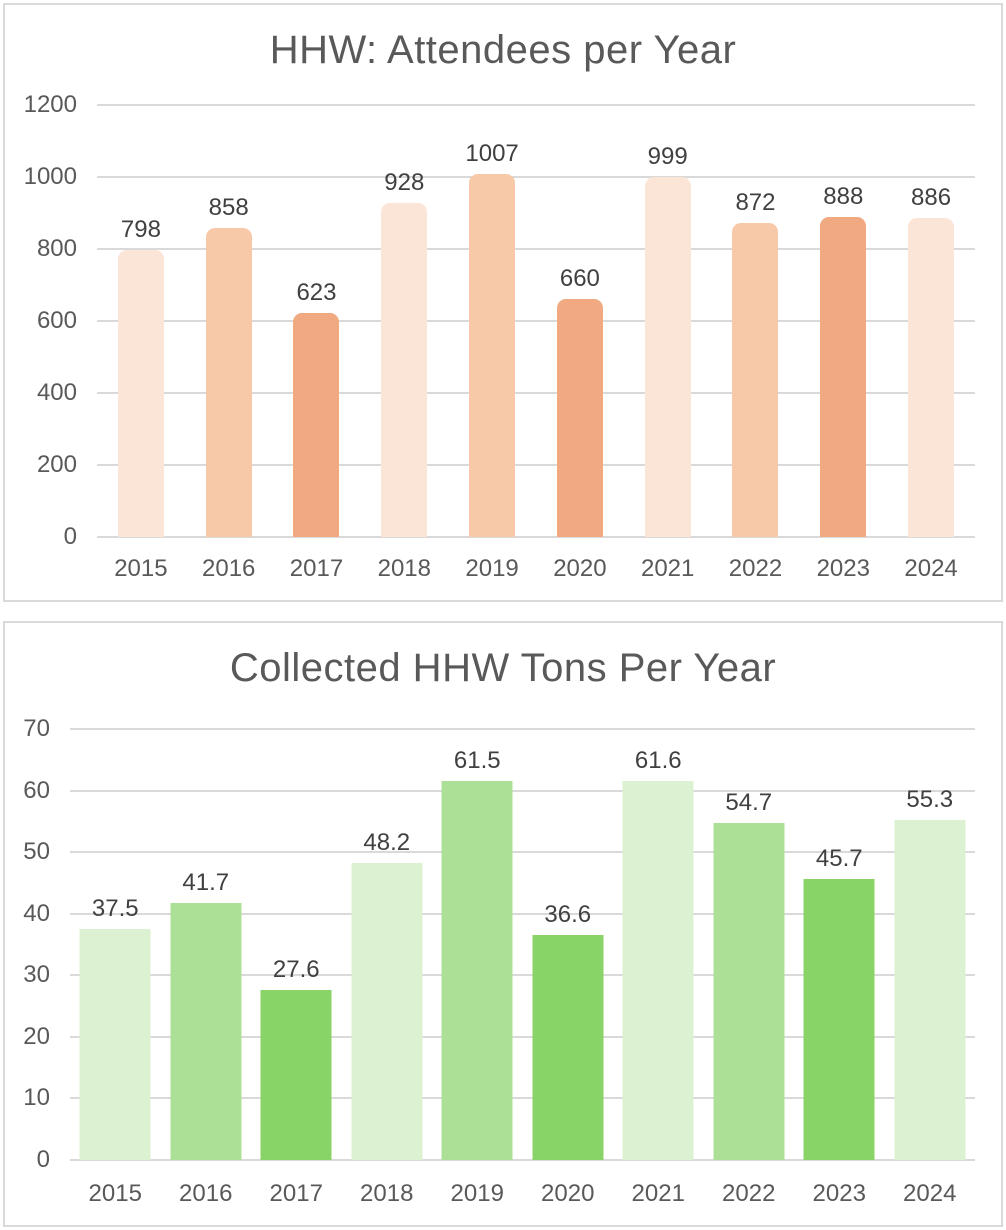 The image size is (1006, 1230). I want to click on bar-2019: 1007, so click(492, 338).